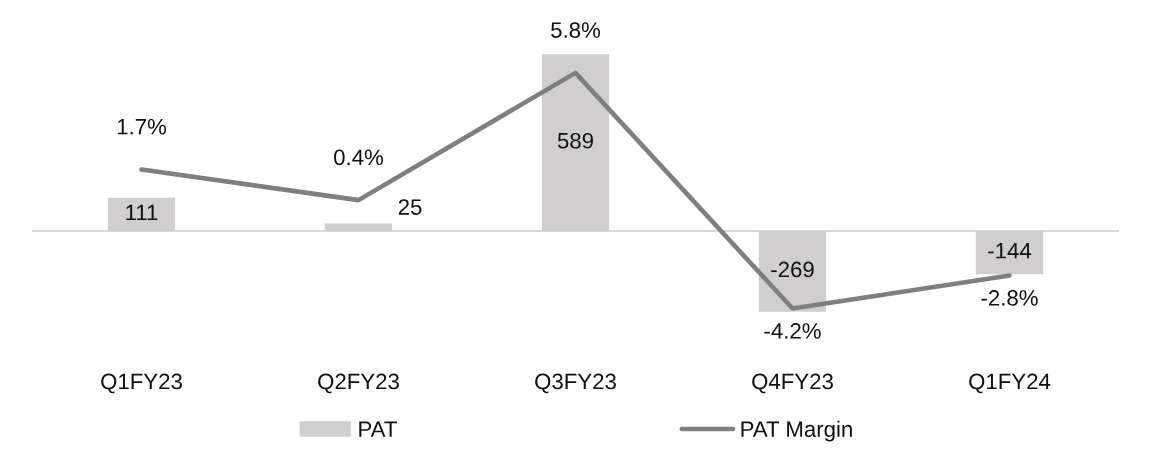  I want to click on data-label: -4.2%, so click(792, 331).